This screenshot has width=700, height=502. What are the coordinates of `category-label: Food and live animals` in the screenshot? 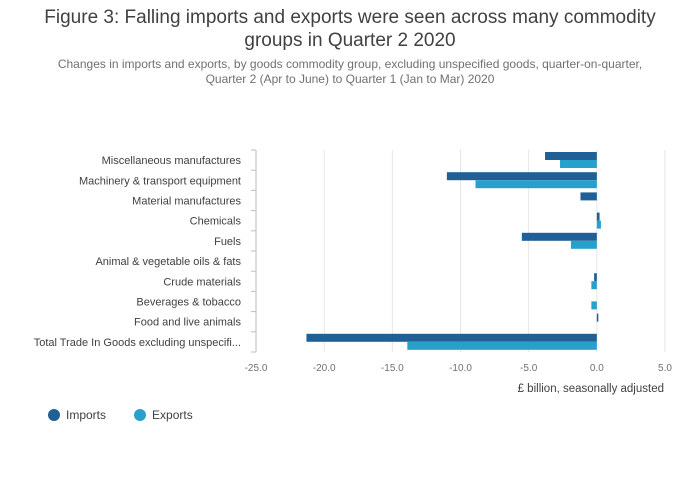 It's located at (188, 323).